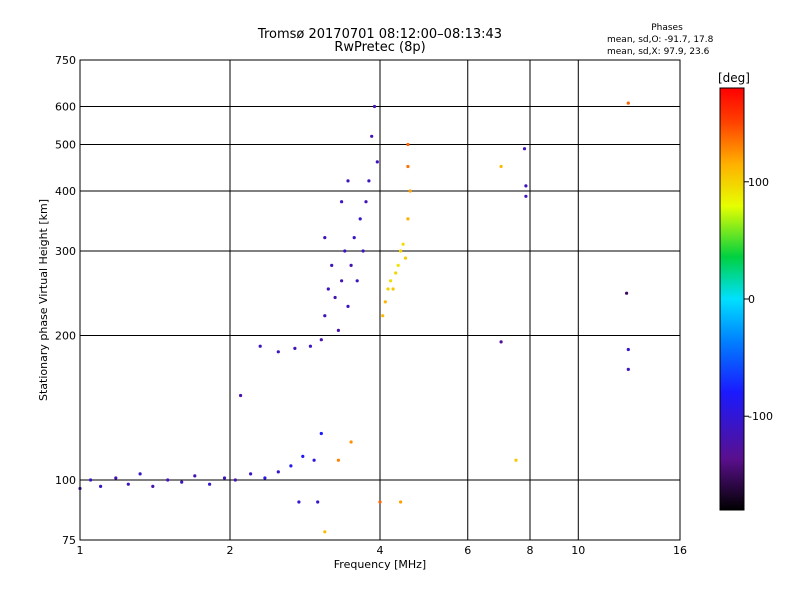  What do you see at coordinates (751, 299) in the screenshot?
I see `colorbar-tick-label: 0` at bounding box center [751, 299].